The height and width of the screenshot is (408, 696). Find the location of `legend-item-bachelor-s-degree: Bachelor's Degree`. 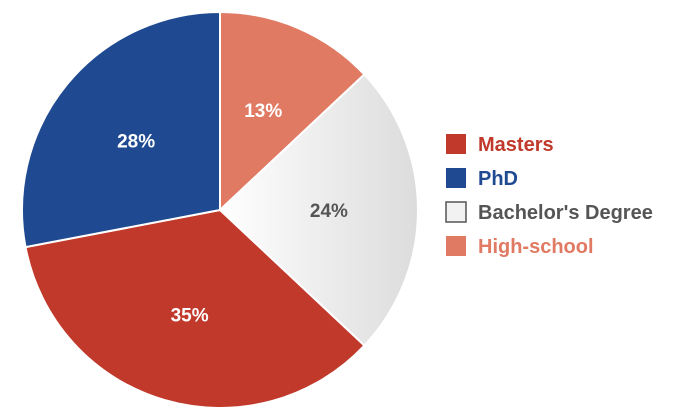

legend-item-bachelor-s-degree: Bachelor's Degree is located at coordinates (549, 212).